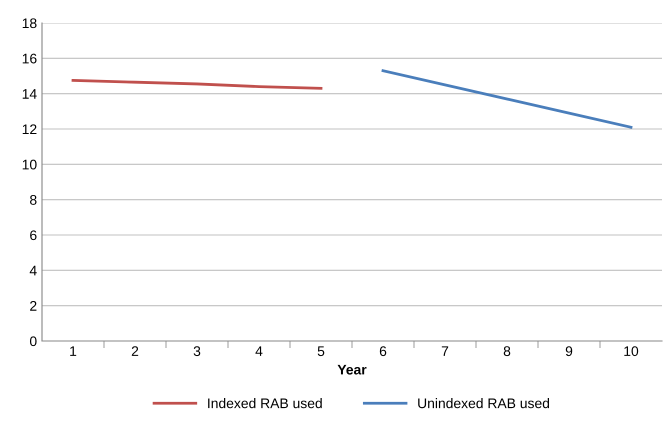  What do you see at coordinates (265, 403) in the screenshot?
I see `legend-label: Indexed RAB used` at bounding box center [265, 403].